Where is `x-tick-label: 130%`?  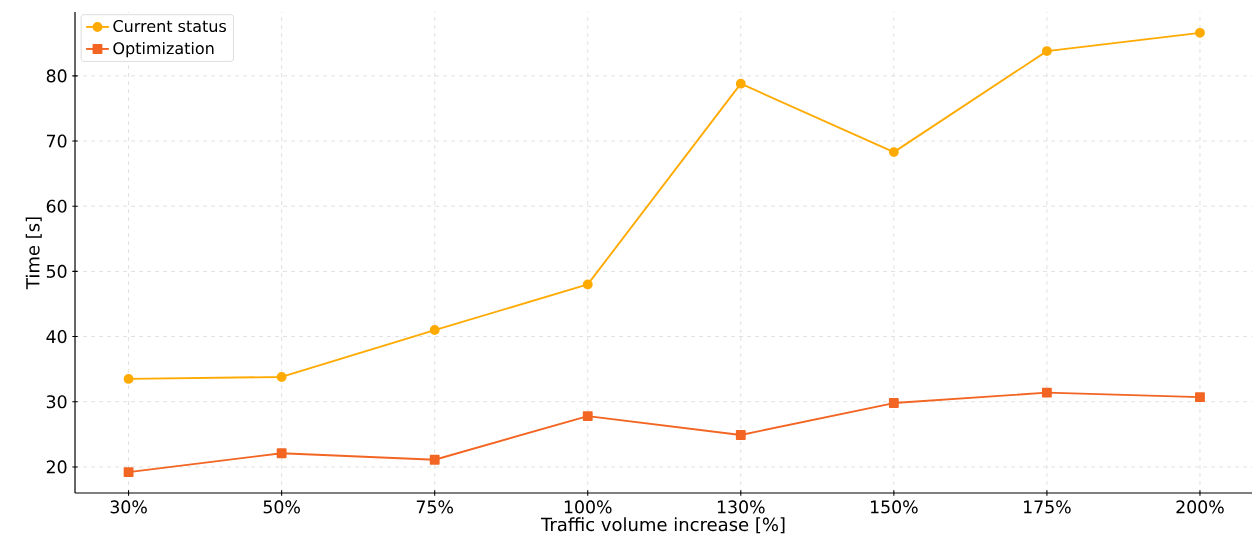 x-tick-label: 130% is located at coordinates (741, 507).